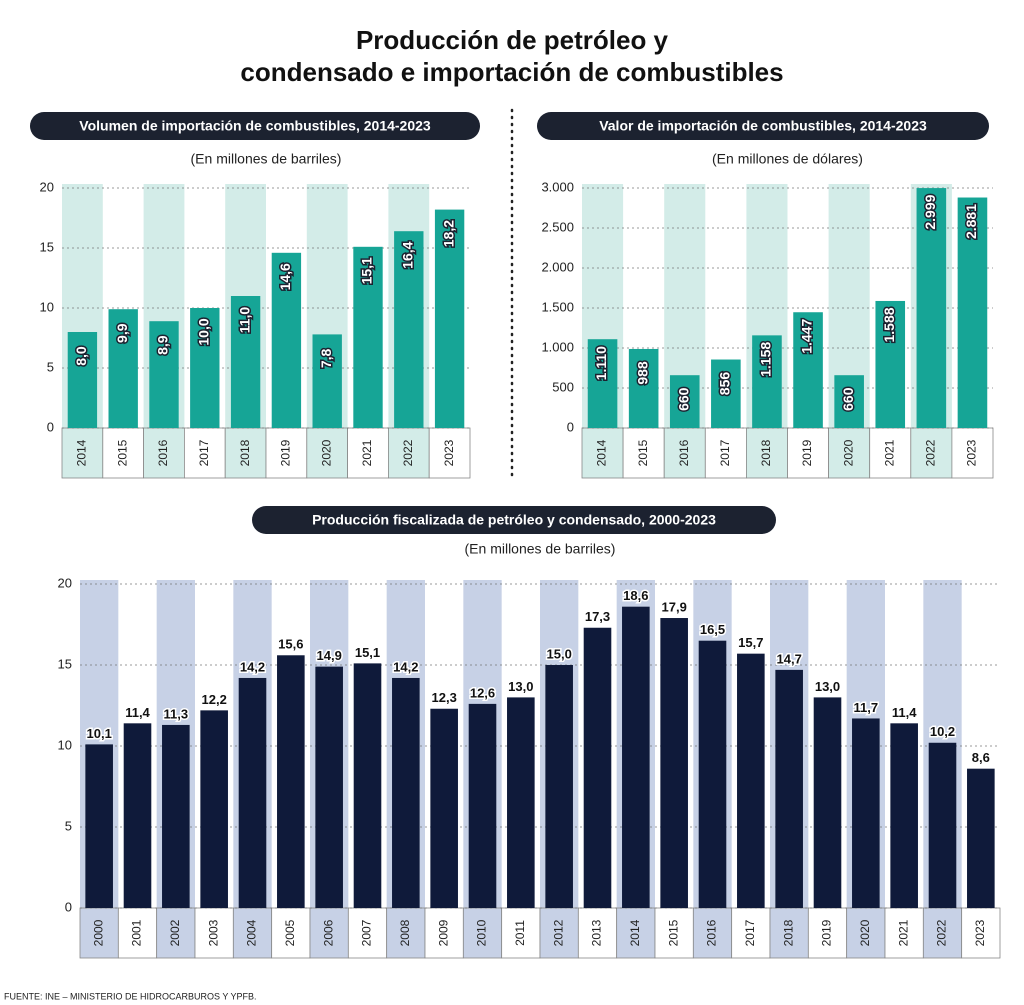 This screenshot has width=1024, height=1005. I want to click on value-label: 14,6, so click(285, 276).